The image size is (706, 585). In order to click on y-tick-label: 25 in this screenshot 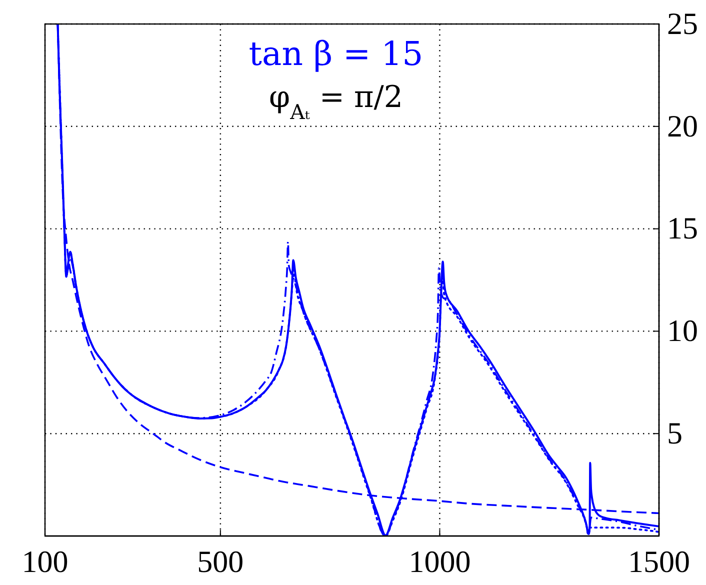, I will do `click(682, 23)`.